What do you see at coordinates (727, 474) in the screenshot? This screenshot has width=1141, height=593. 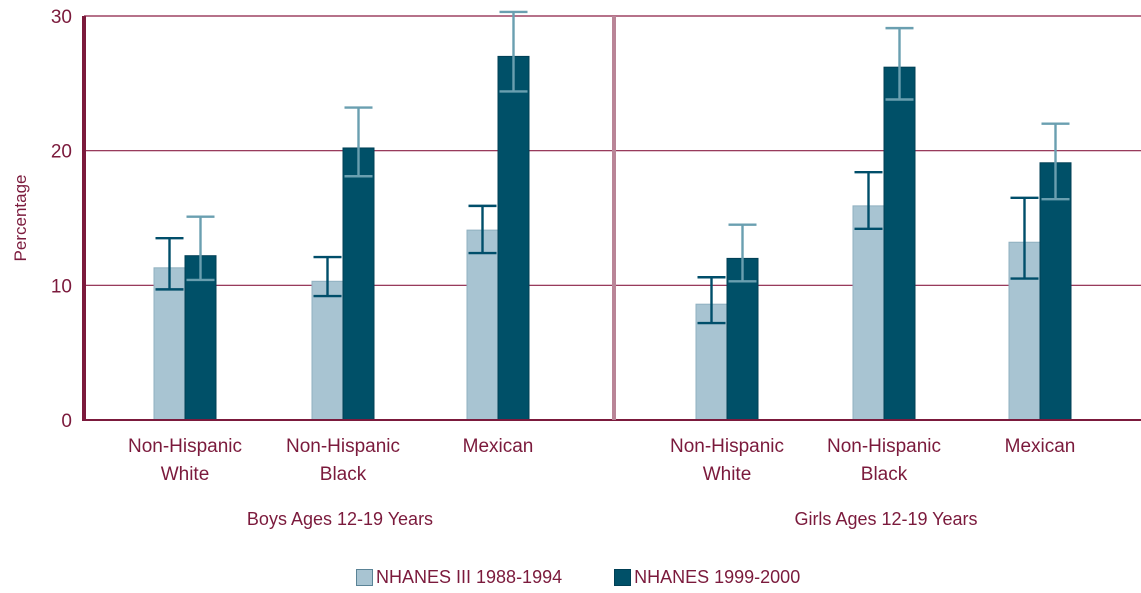 I see `category-label-4-line2: White` at bounding box center [727, 474].